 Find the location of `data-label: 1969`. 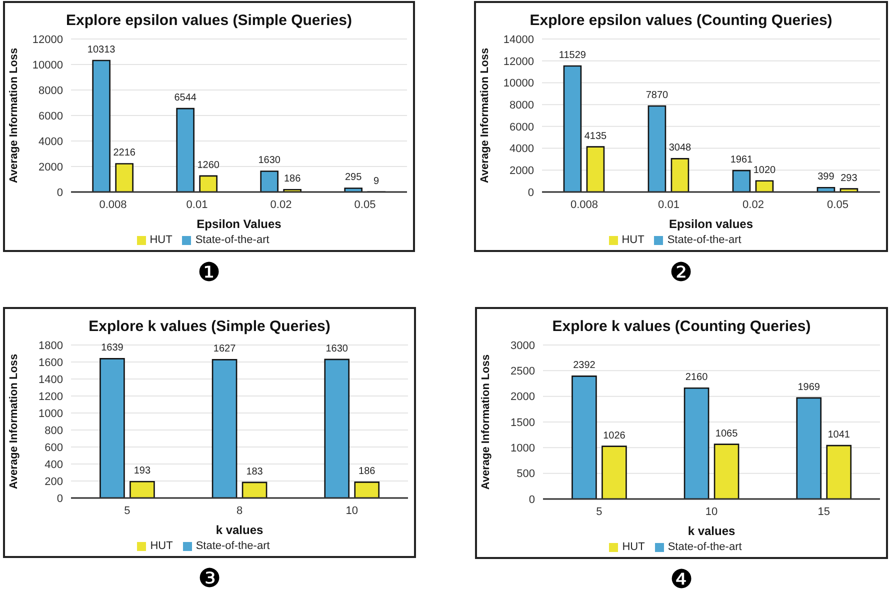

data-label: 1969 is located at coordinates (809, 387).